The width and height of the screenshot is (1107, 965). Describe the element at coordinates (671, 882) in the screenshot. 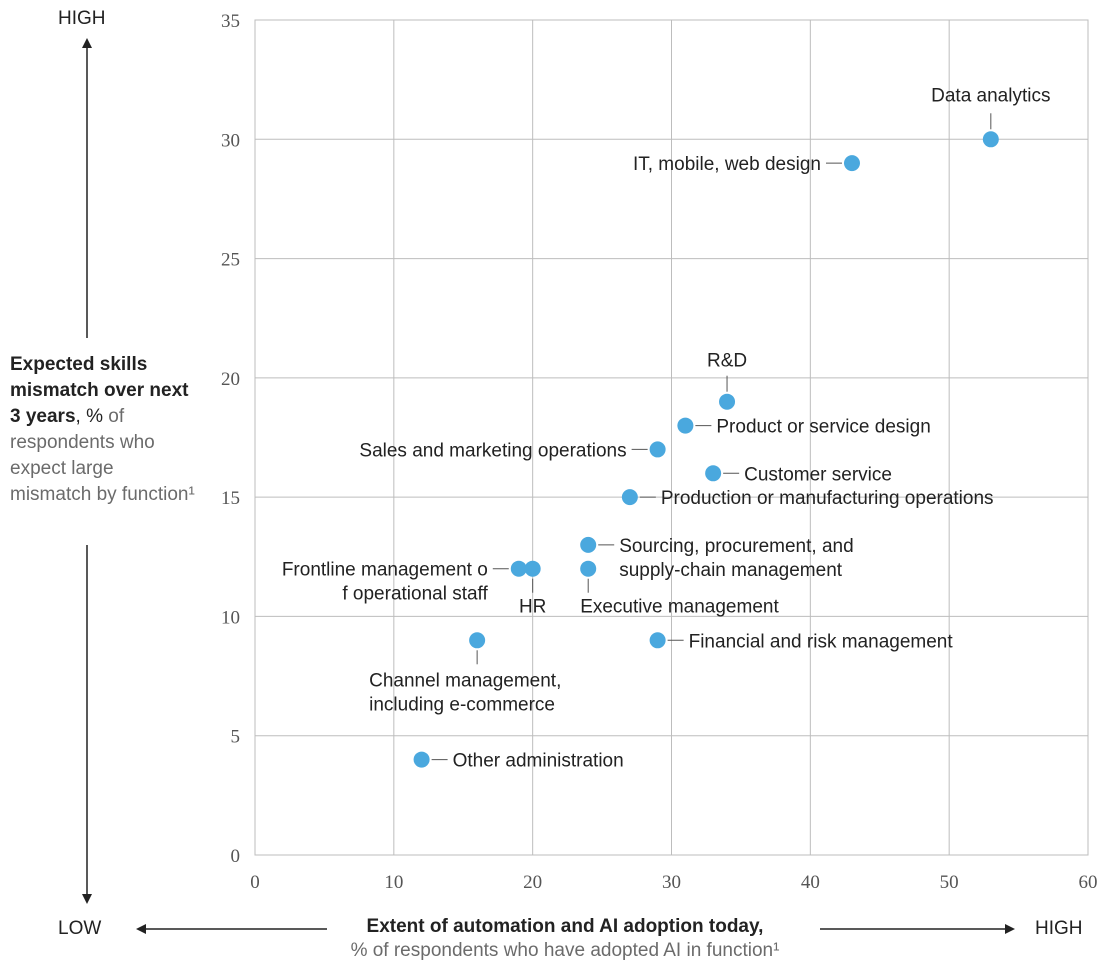

I see `x-tick-label: 30` at that location.